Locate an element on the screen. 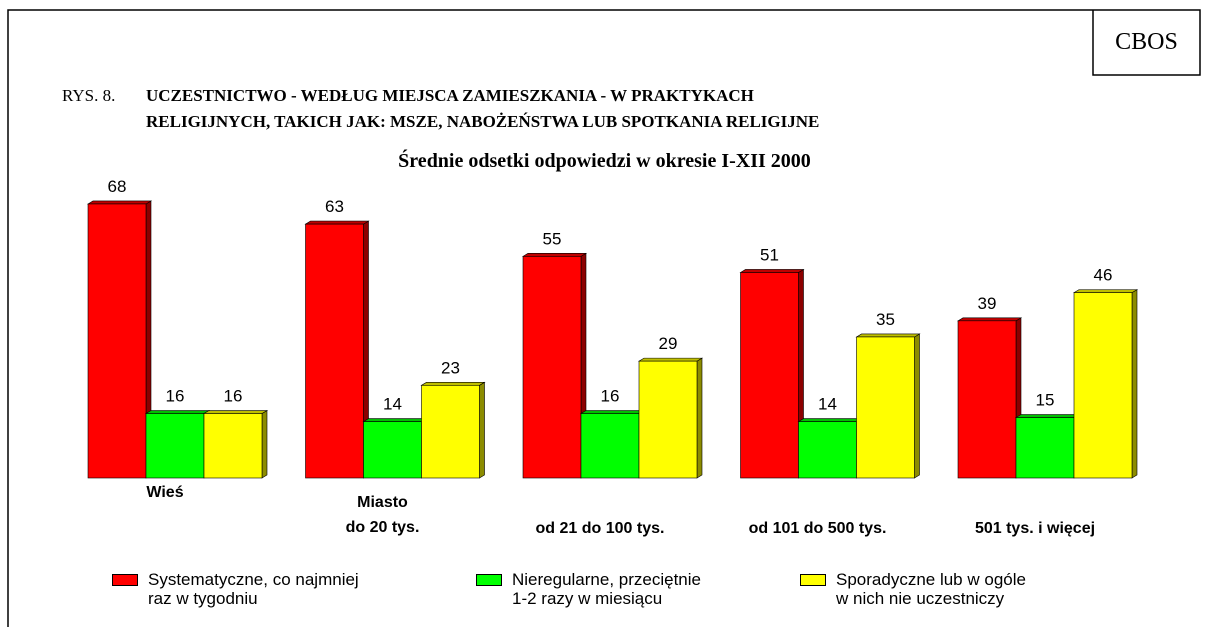  x-tick-label: Miasto do 20 tys. is located at coordinates (382, 515).